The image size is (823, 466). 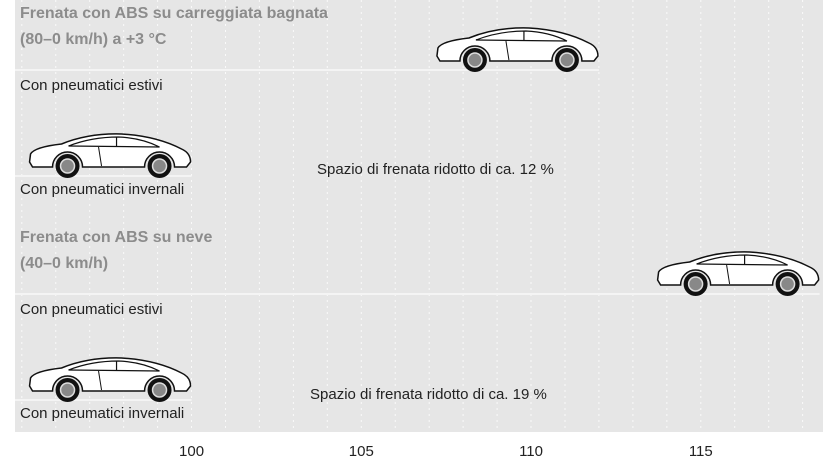 I want to click on group-title: (40–0 km/h), so click(x=64, y=263).